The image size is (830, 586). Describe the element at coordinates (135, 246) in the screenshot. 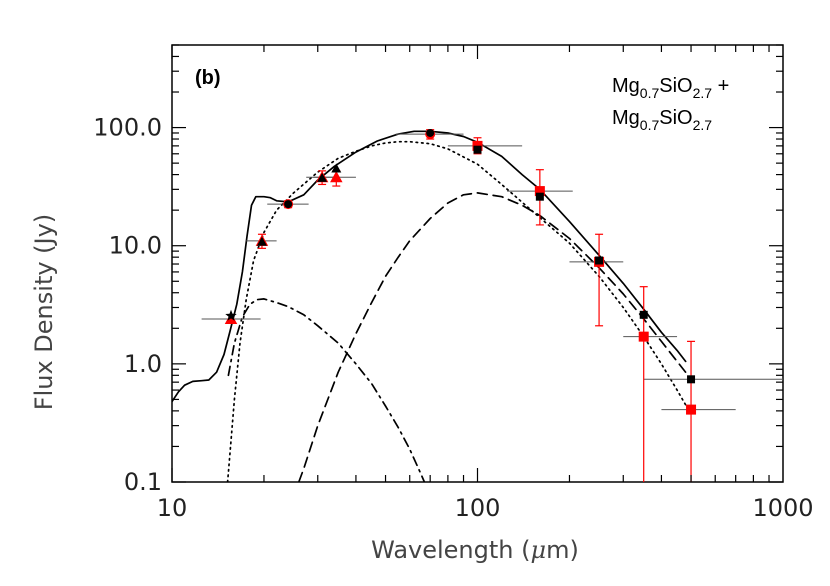

I see `y-tick-label: 10.0` at that location.